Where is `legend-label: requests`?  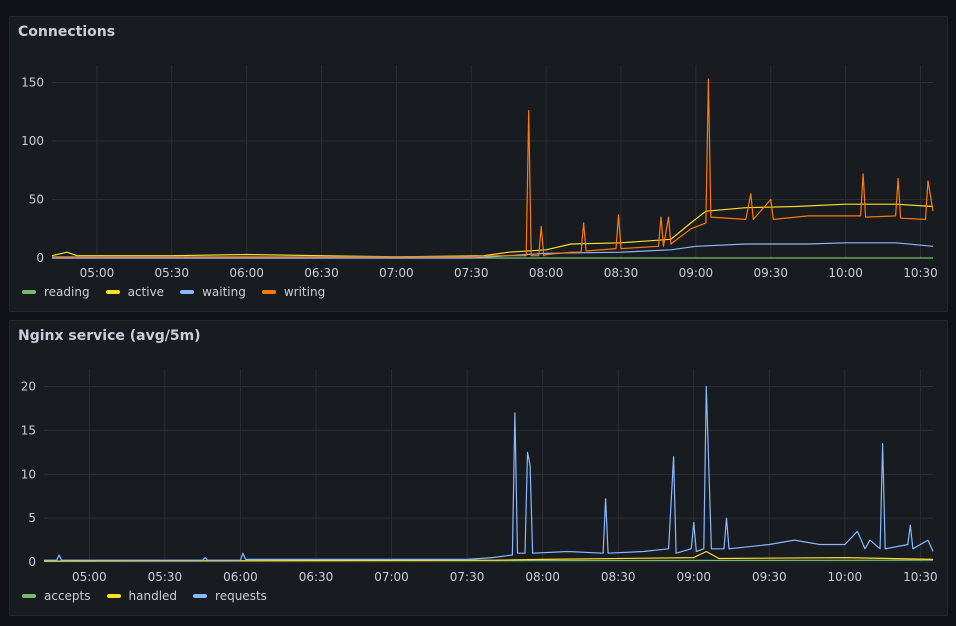
legend-label: requests is located at coordinates (241, 596).